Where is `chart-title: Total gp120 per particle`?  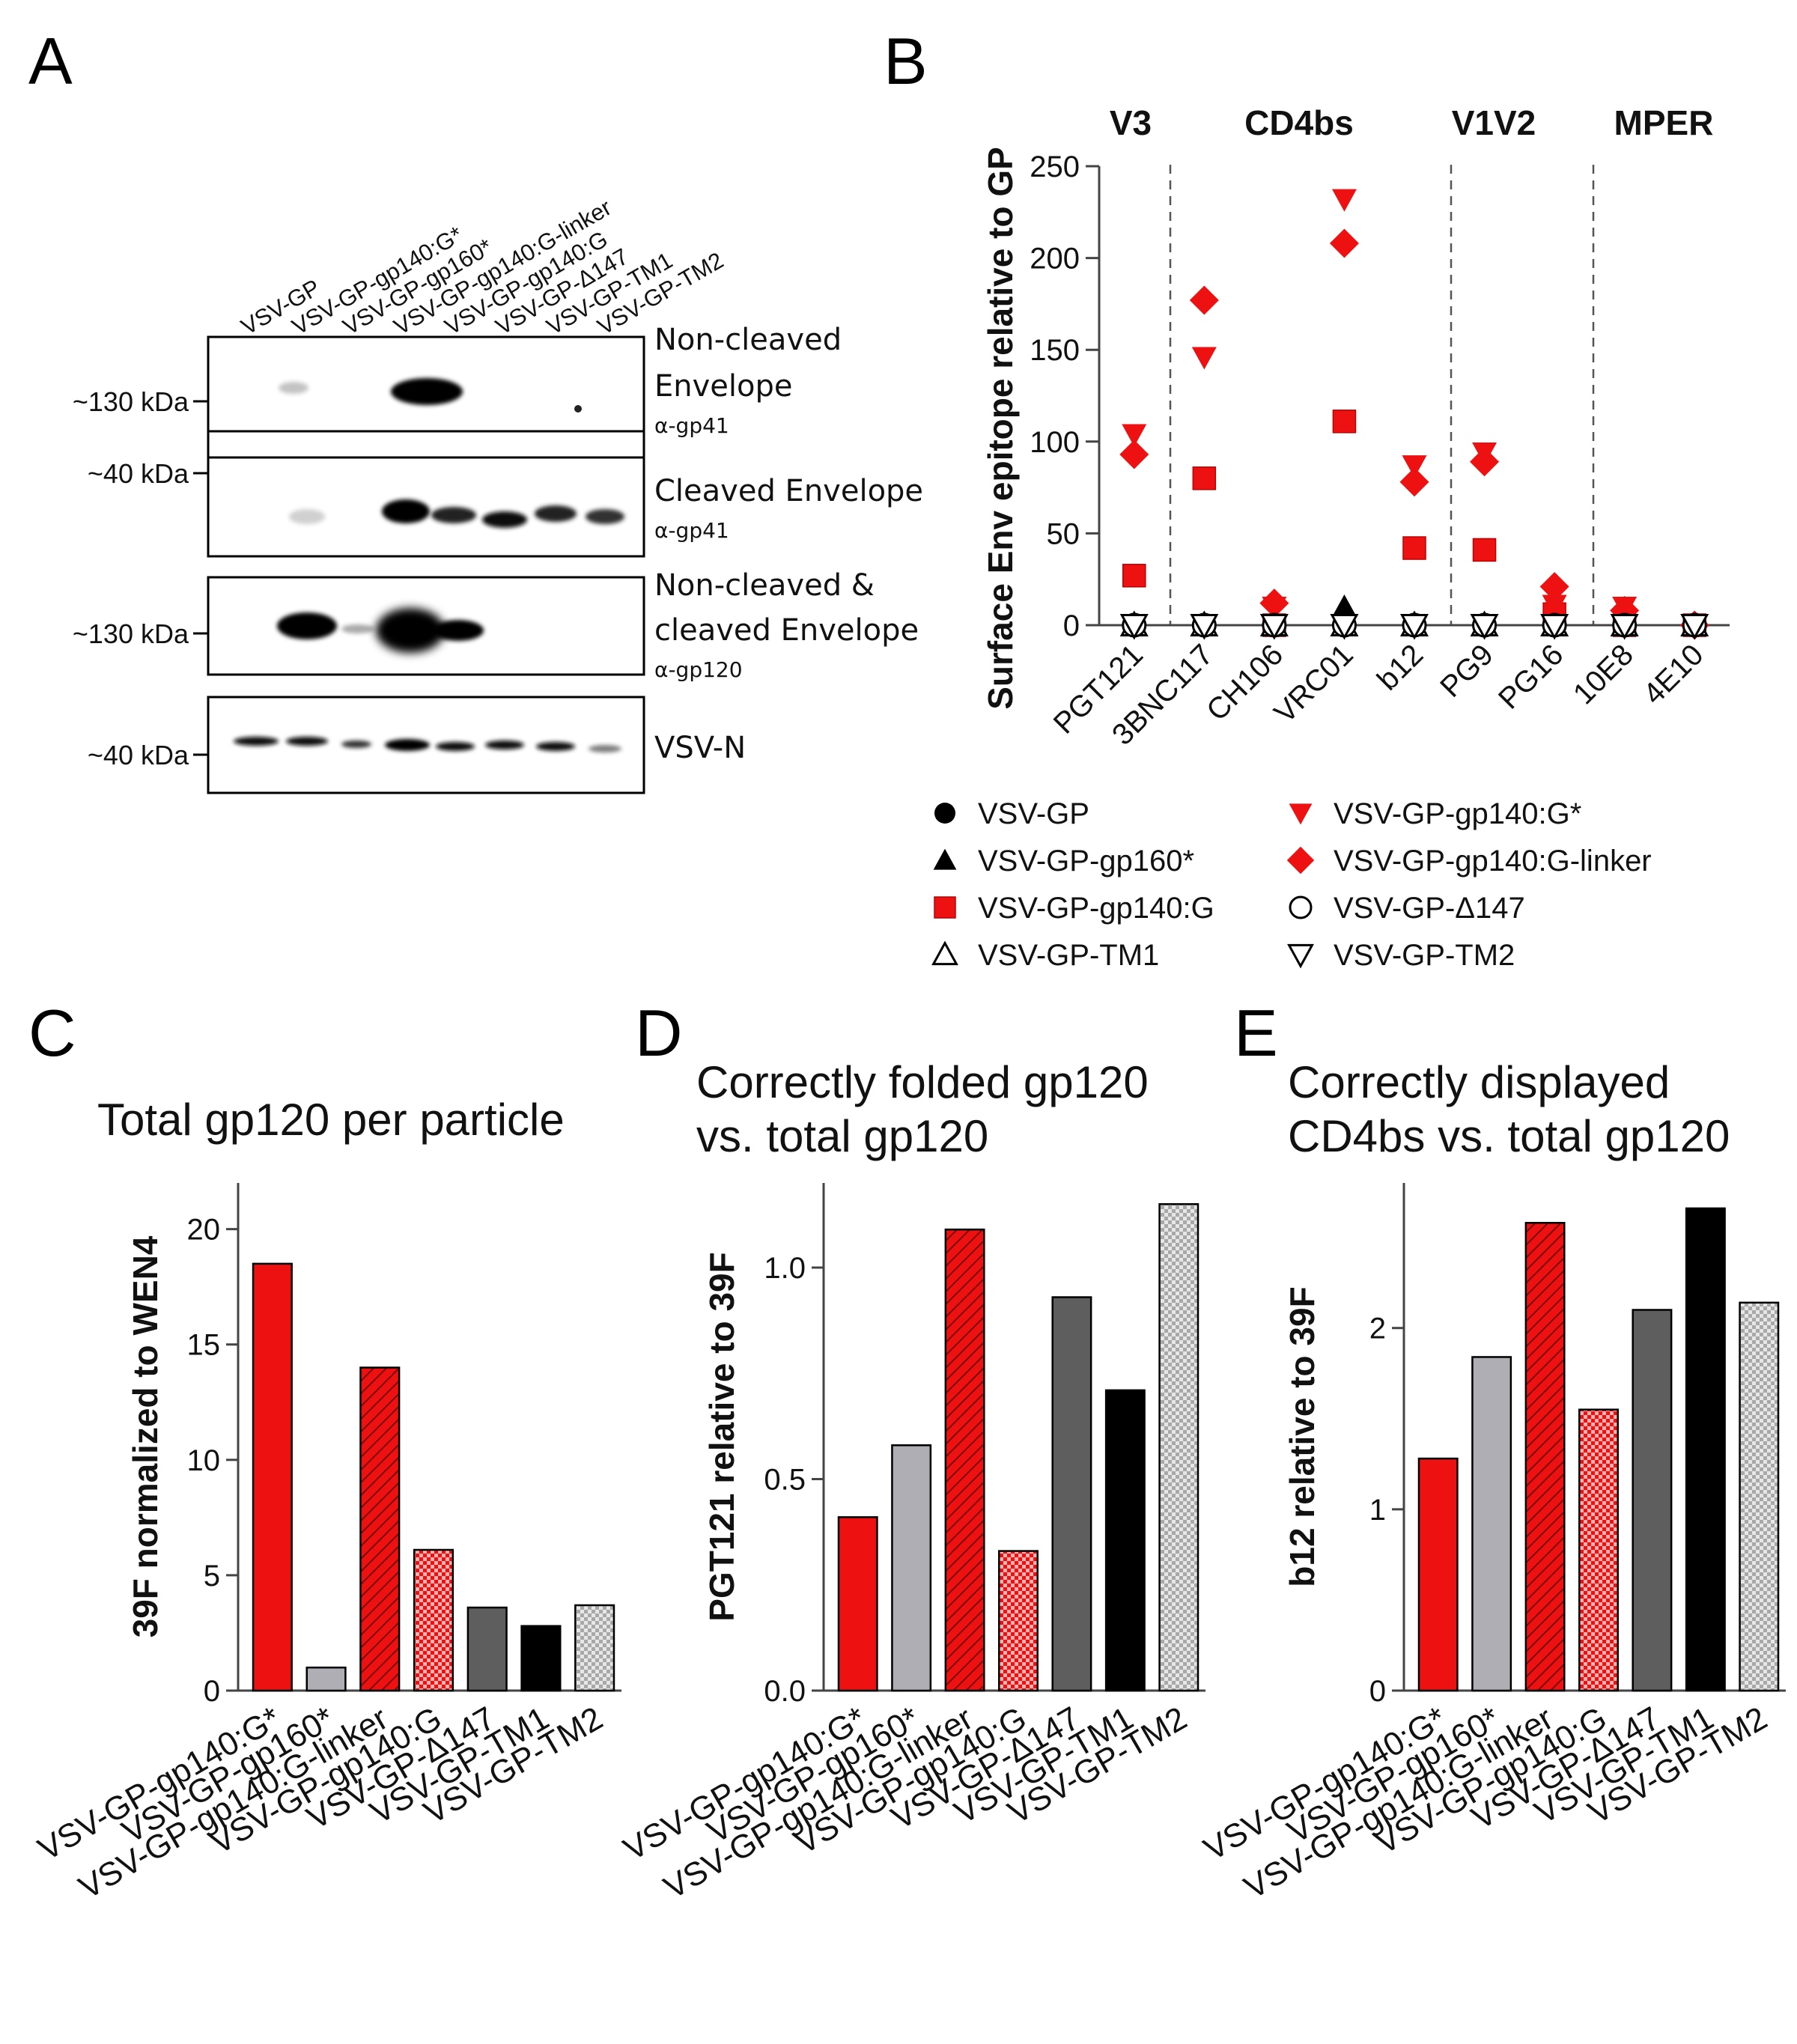 chart-title: Total gp120 per particle is located at coordinates (331, 1120).